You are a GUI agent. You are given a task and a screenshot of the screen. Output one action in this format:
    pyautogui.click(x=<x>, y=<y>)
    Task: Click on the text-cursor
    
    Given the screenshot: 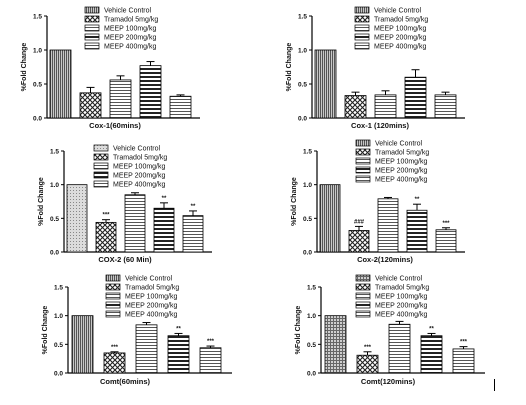 What is the action you would take?
    pyautogui.click(x=494, y=385)
    